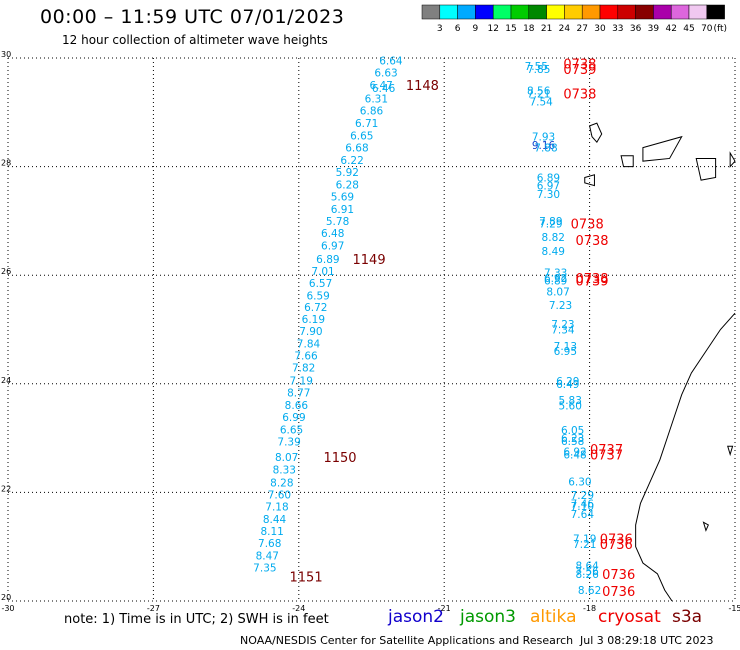  Describe the element at coordinates (297, 406) in the screenshot. I see `wave-height-label: 8.66` at that location.